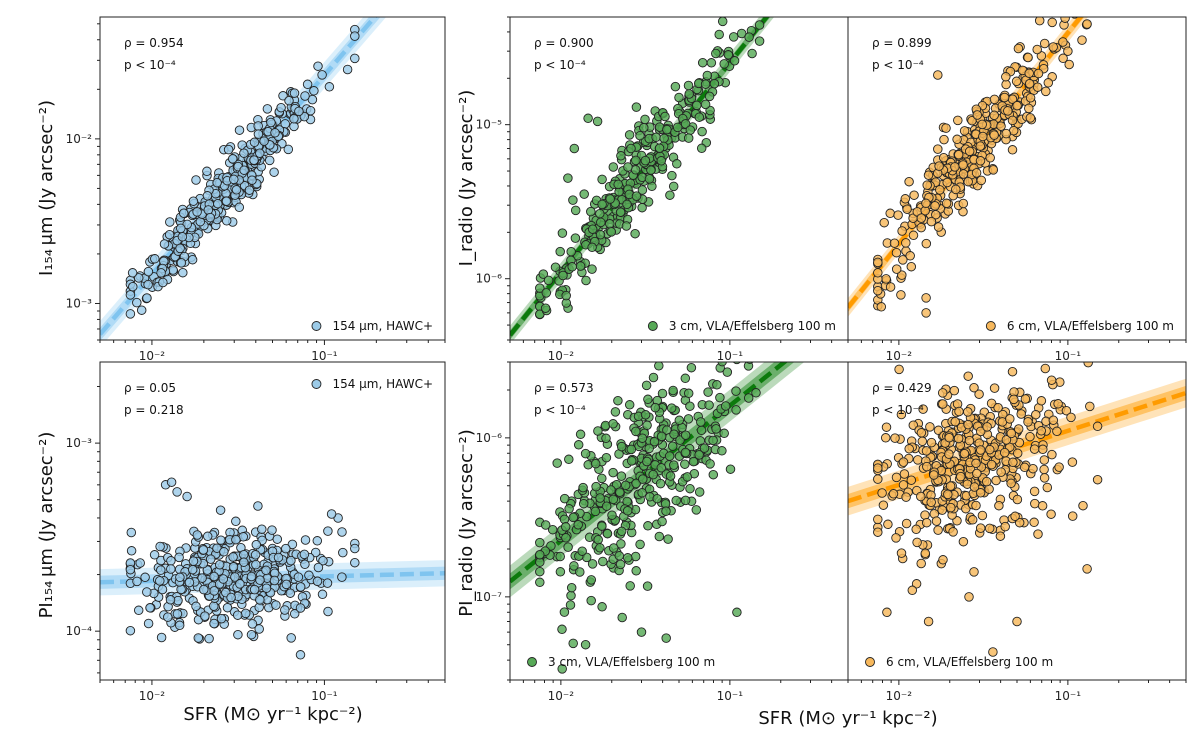  Describe the element at coordinates (489, 125) in the screenshot. I see `p2-ytick-label-1: 10⁻⁵` at that location.